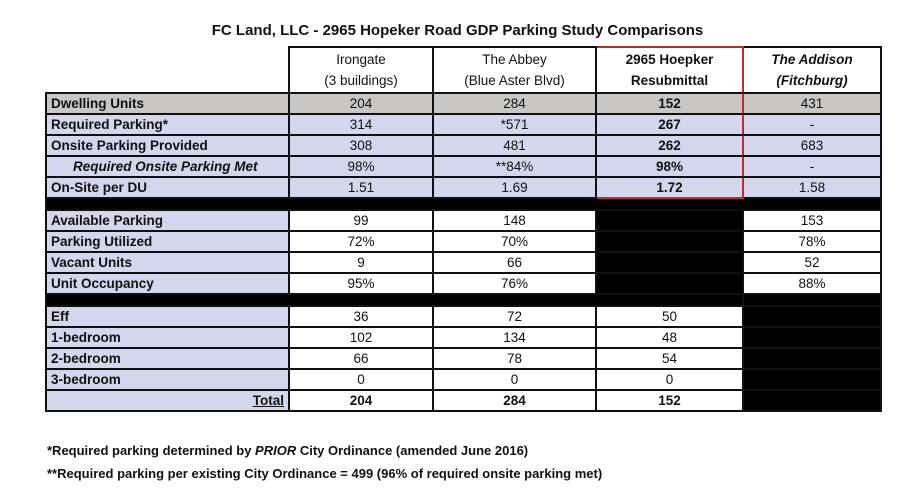 The height and width of the screenshot is (500, 915). What do you see at coordinates (167, 379) in the screenshot?
I see `row-label: 3-bedroom` at bounding box center [167, 379].